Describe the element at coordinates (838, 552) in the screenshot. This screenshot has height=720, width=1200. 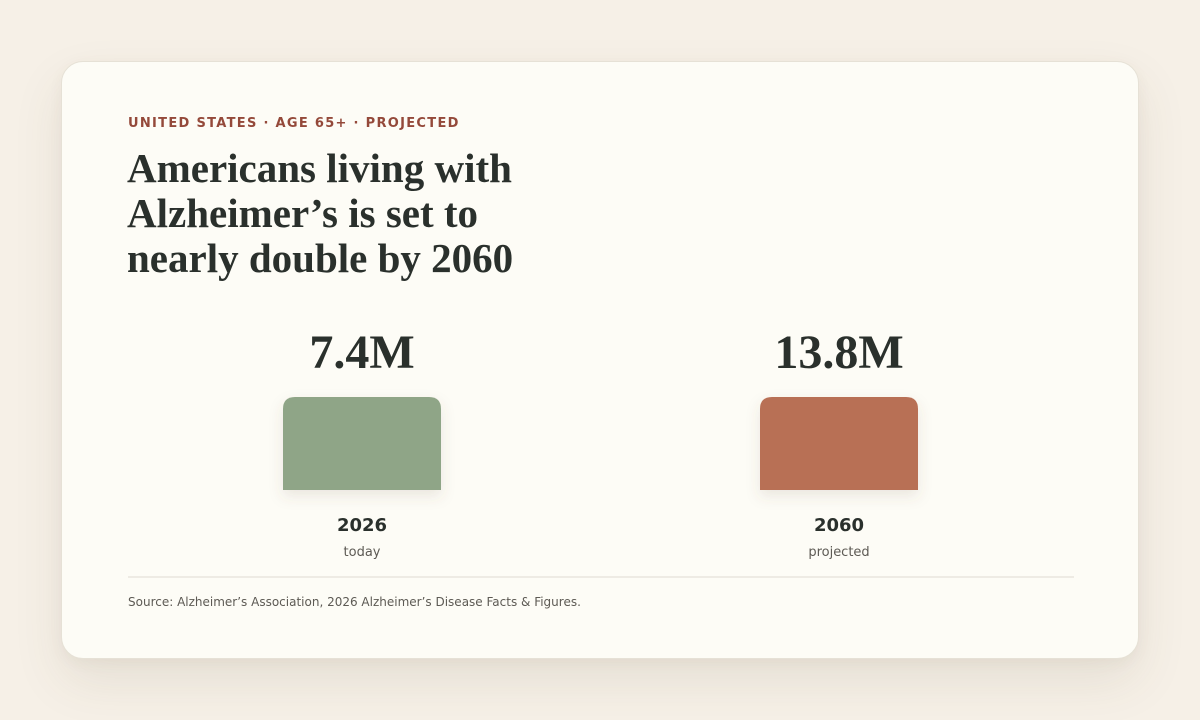
I see `sublabel-2060: projected` at that location.